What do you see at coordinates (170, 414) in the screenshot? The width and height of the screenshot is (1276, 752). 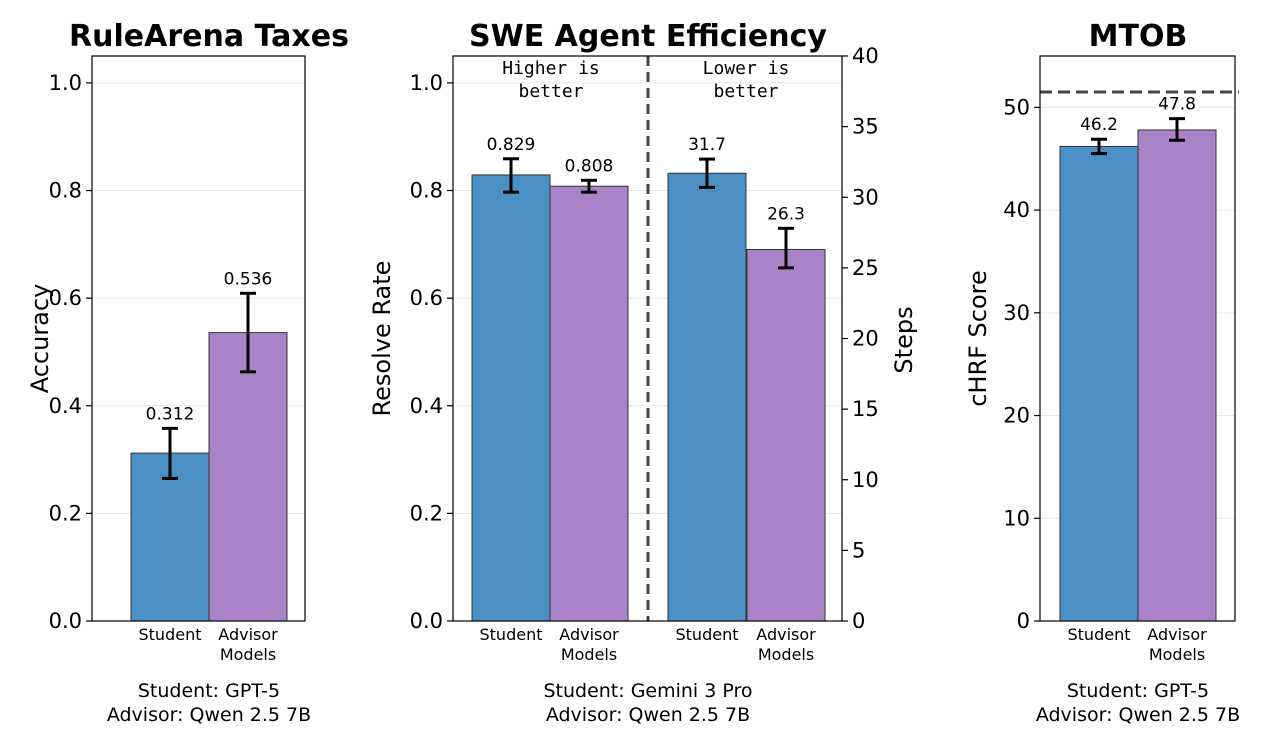 I see `data-label: 0.312` at bounding box center [170, 414].